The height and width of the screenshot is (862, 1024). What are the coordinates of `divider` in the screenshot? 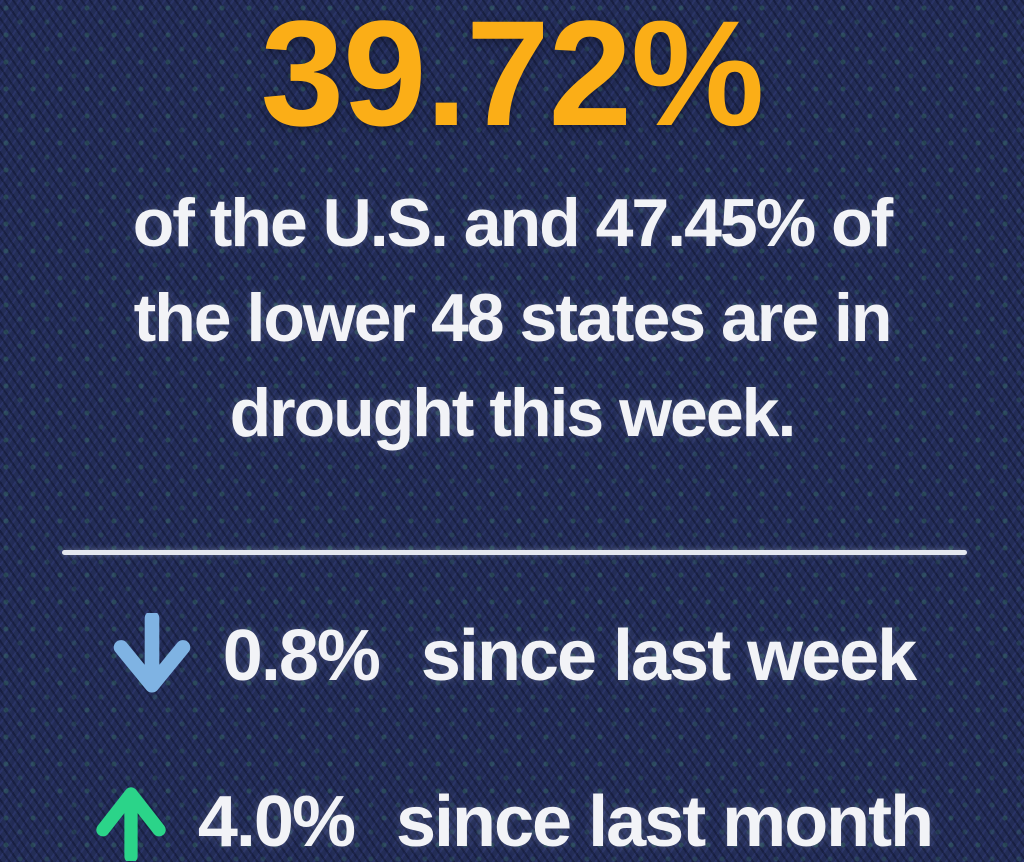 It's located at (514, 552).